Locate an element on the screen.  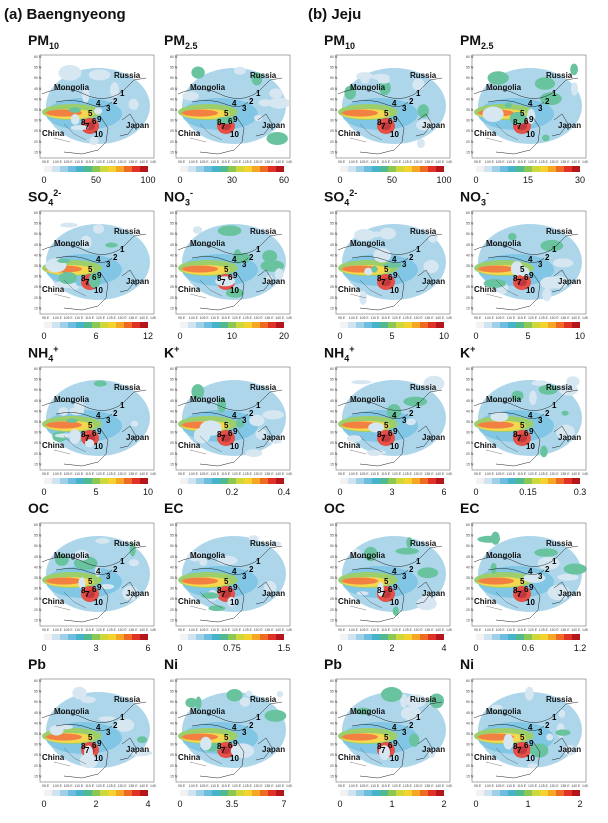
latitude-tick-label: 40 N is located at coordinates (334, 723).